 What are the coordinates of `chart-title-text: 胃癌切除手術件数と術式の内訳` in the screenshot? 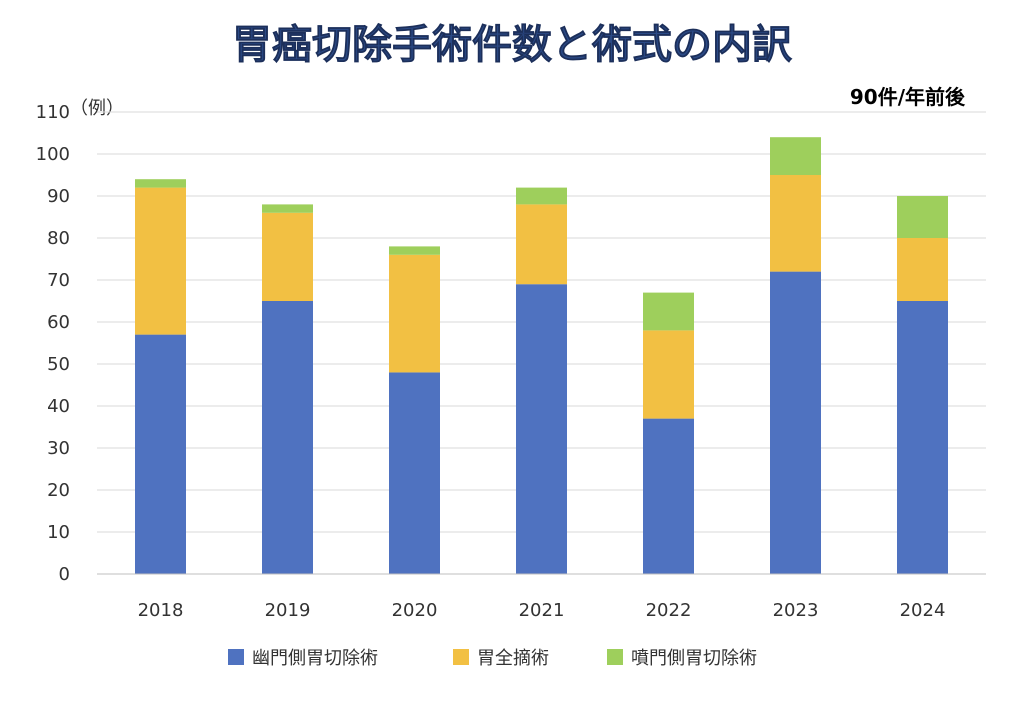 It's located at (512, 45).